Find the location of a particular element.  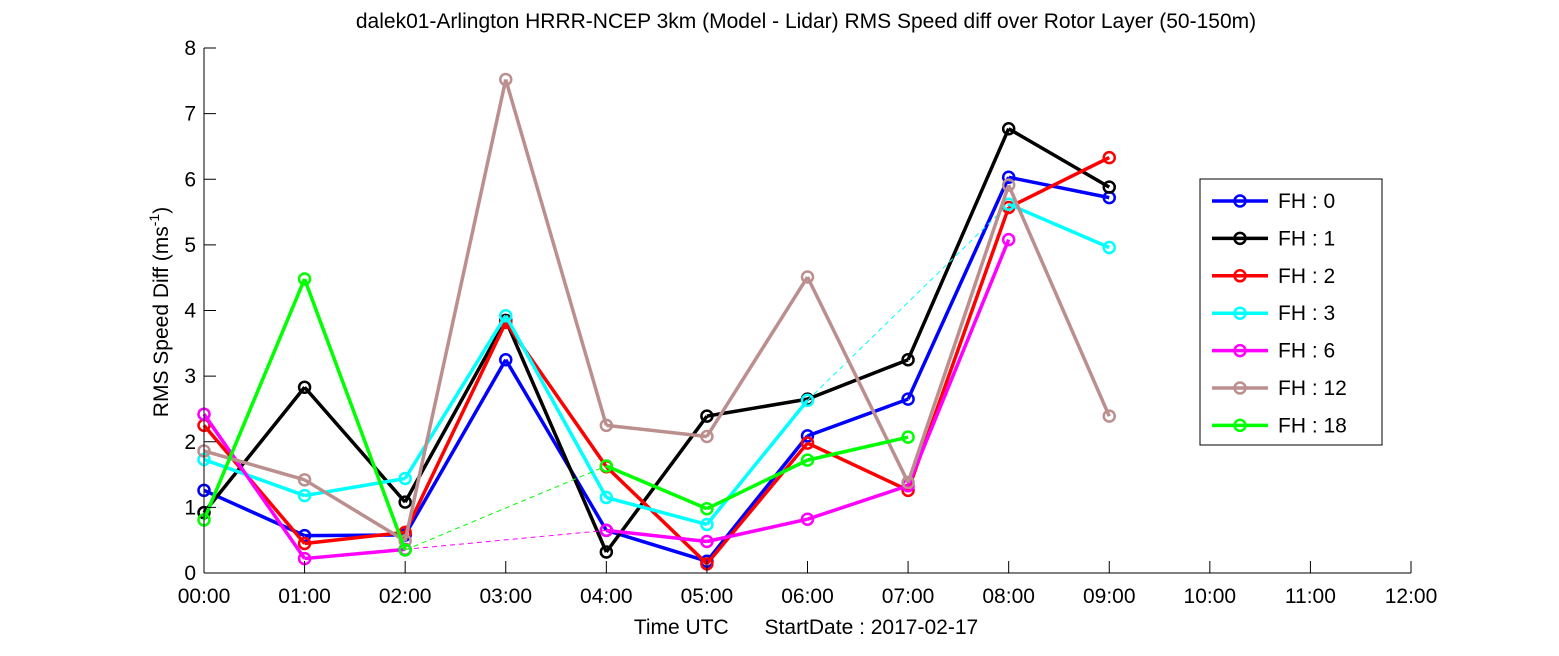

series-3-gap-segment is located at coordinates (908, 302).